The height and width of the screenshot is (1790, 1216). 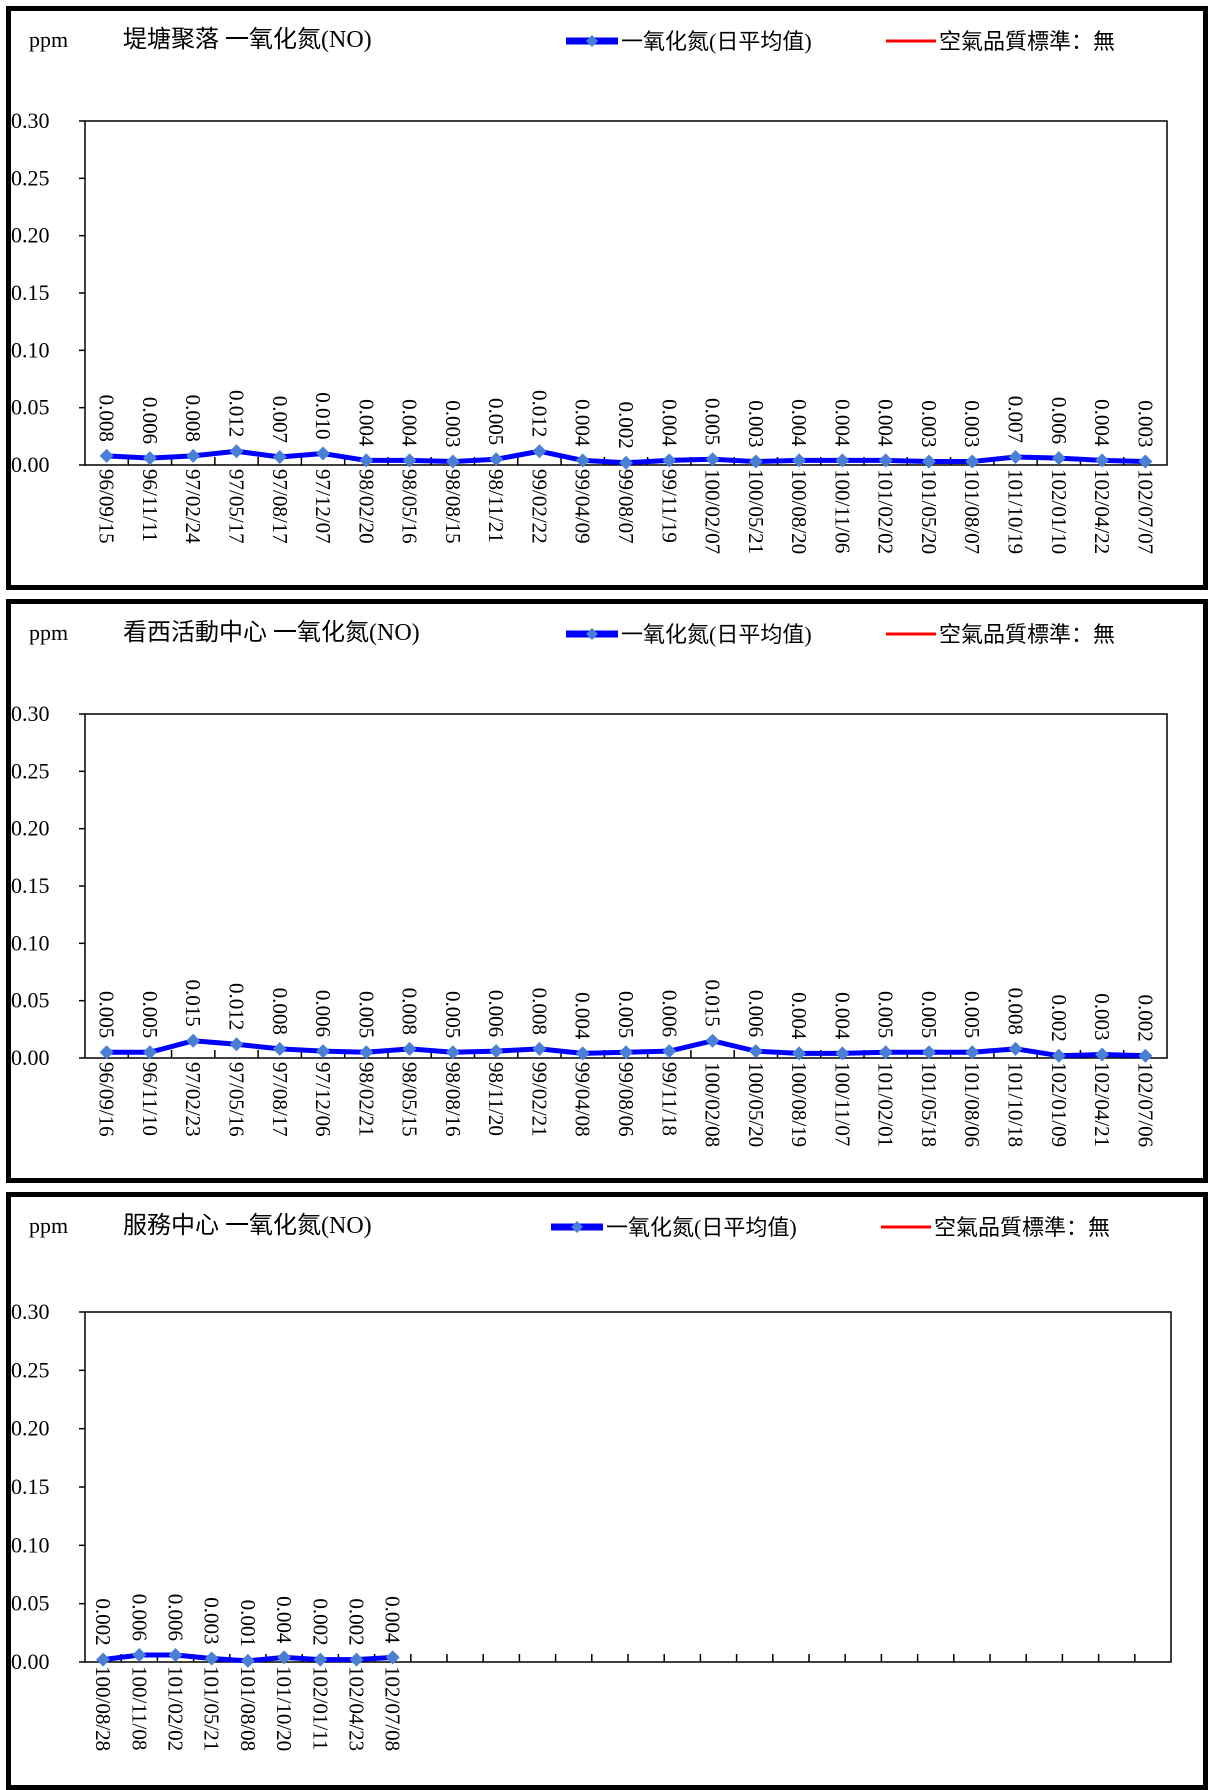 I want to click on x-category-label: 102/01/10, so click(x=1059, y=511).